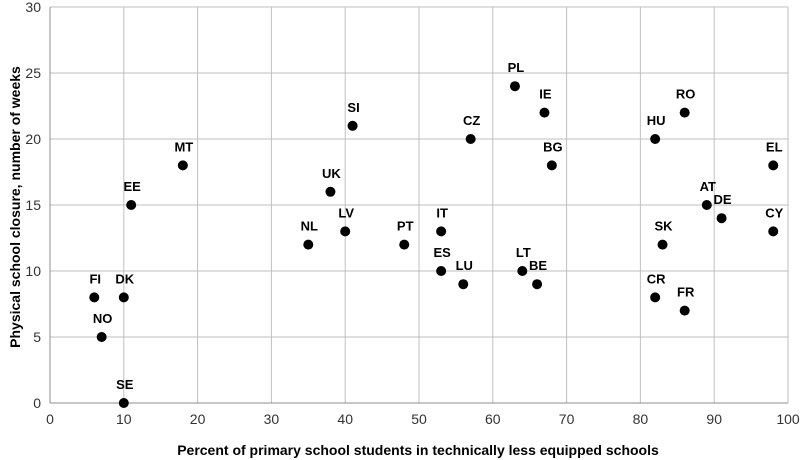 The height and width of the screenshot is (460, 800). I want to click on point-label-cz: CZ, so click(471, 120).